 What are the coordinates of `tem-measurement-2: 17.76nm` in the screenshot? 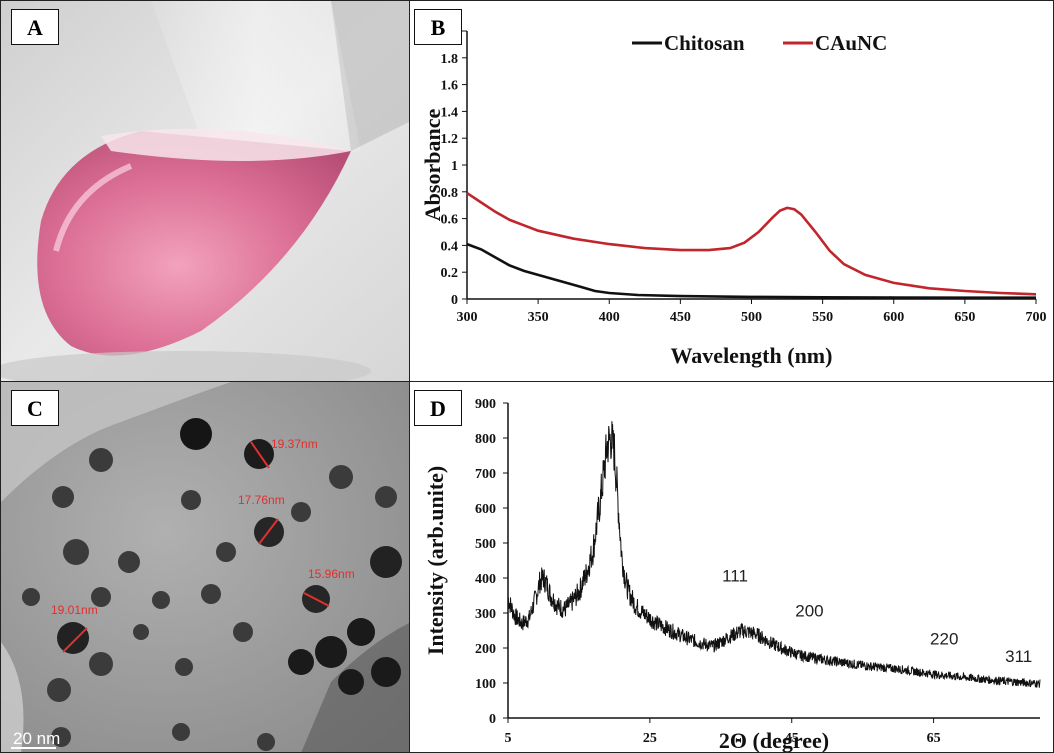 It's located at (261, 500).